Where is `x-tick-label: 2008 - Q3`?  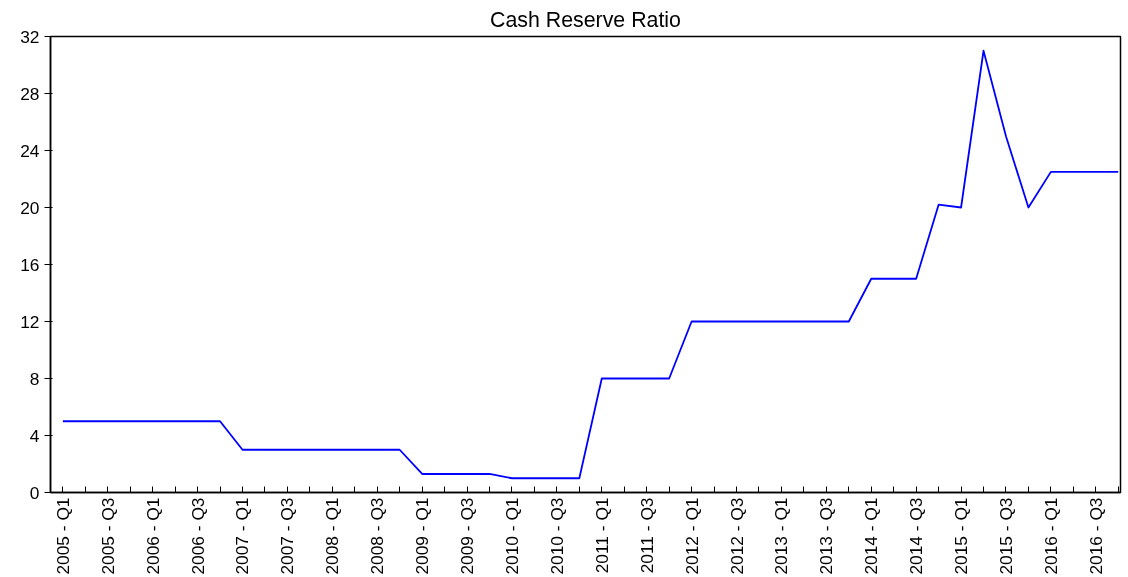 x-tick-label: 2008 - Q3 is located at coordinates (377, 536).